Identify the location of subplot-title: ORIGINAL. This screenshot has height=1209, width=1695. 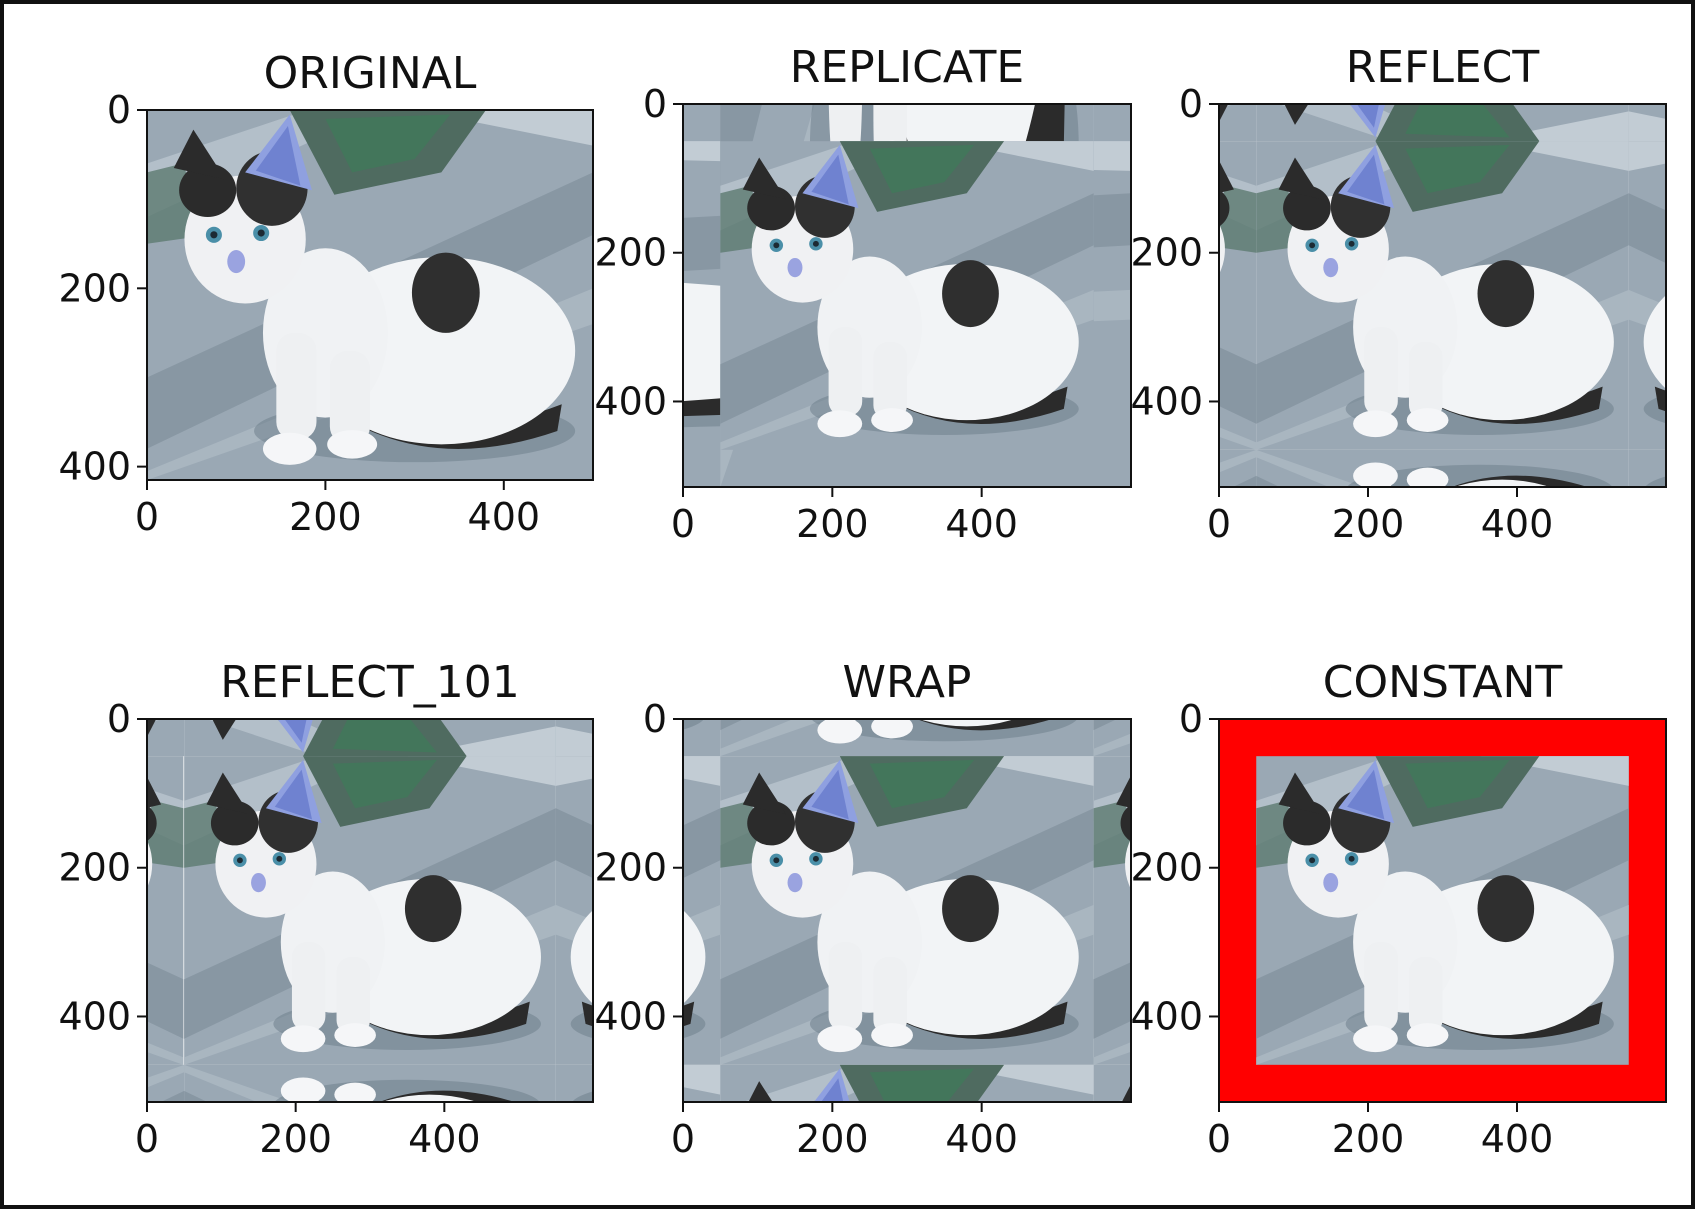
(370, 73).